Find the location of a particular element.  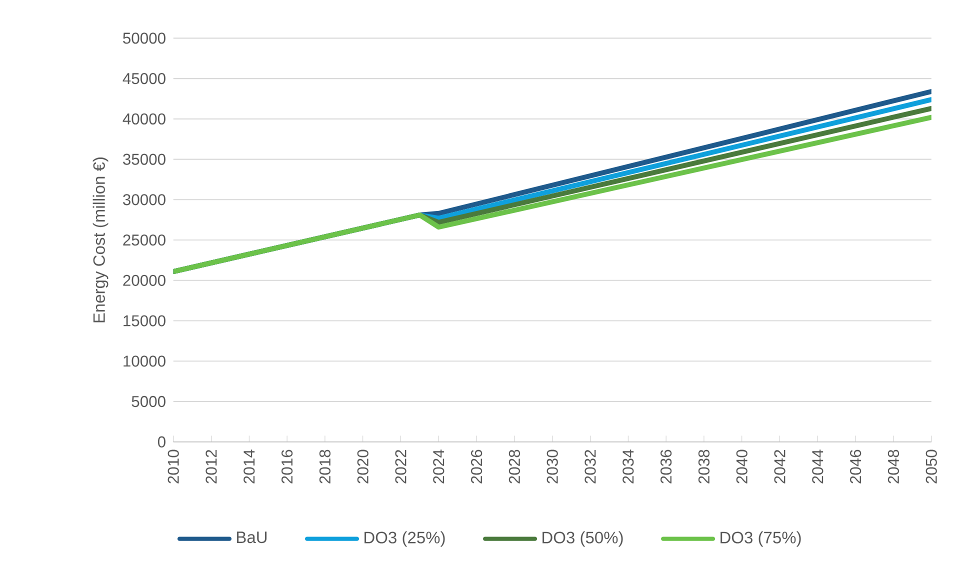

x-tick-label: 2036 is located at coordinates (666, 467).